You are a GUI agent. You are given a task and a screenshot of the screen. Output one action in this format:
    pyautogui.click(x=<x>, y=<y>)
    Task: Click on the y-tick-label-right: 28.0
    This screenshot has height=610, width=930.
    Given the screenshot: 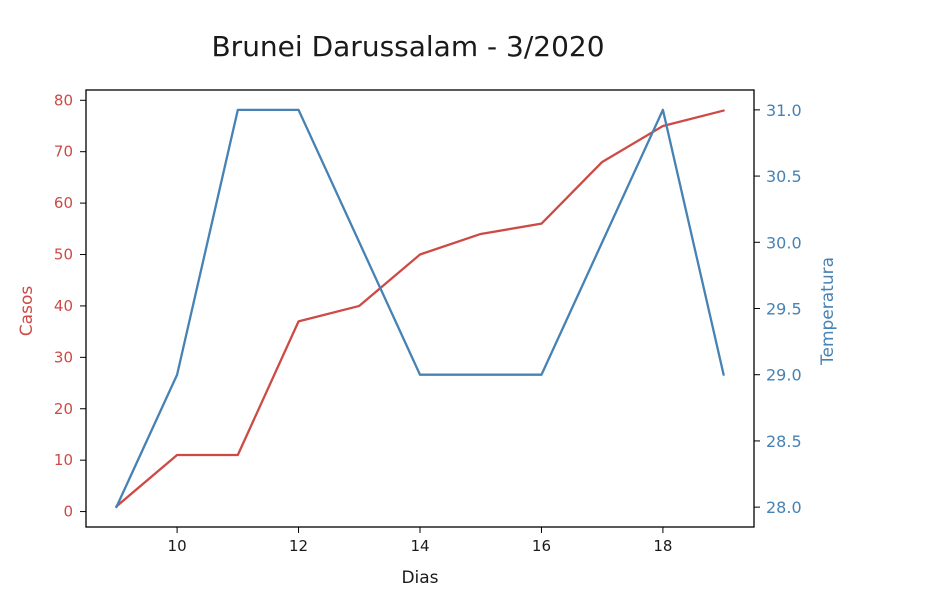 What is the action you would take?
    pyautogui.click(x=784, y=507)
    